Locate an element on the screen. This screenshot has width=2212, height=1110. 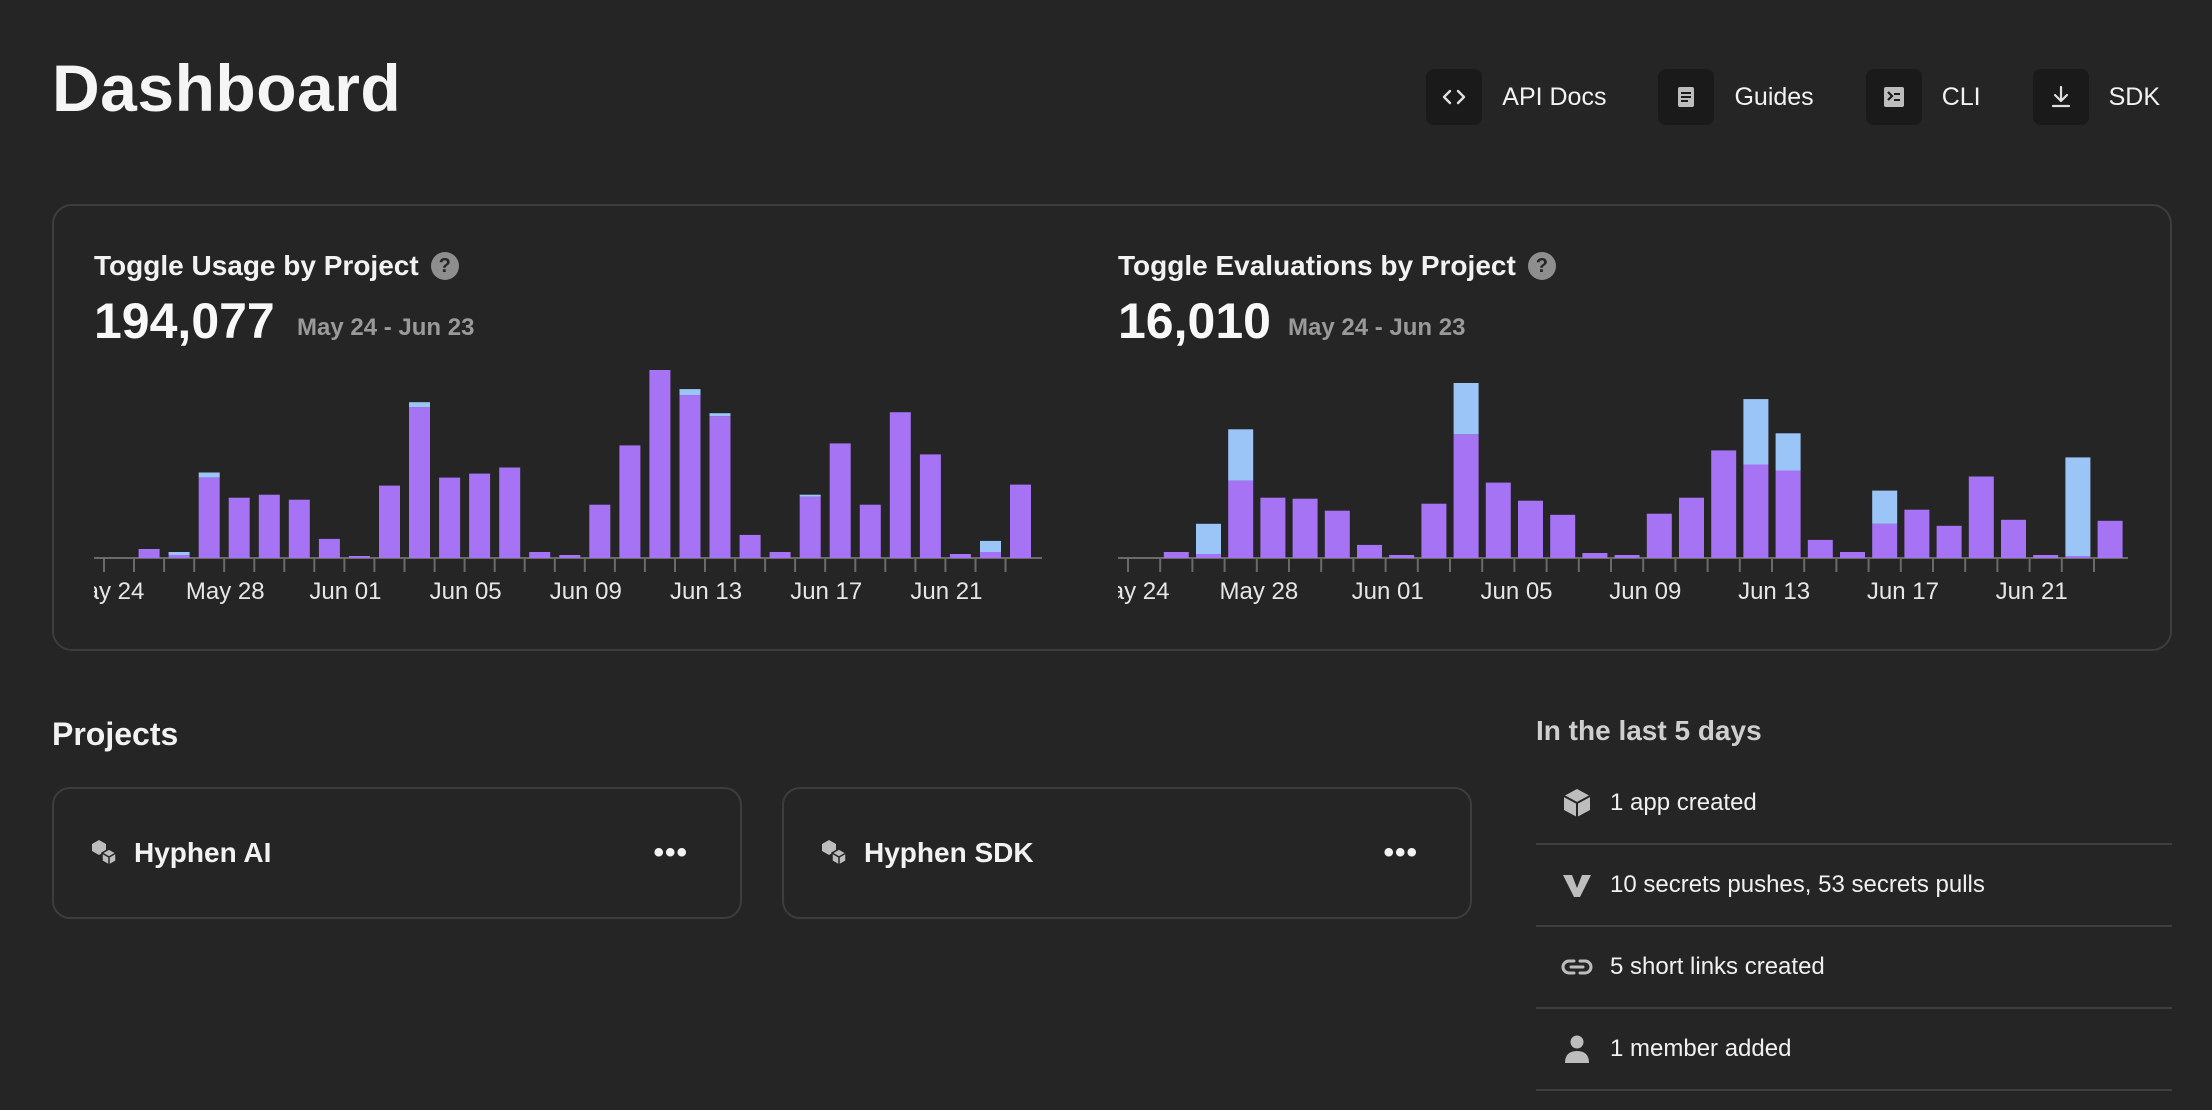
x-axis-tick-label: May 28 is located at coordinates (225, 591).